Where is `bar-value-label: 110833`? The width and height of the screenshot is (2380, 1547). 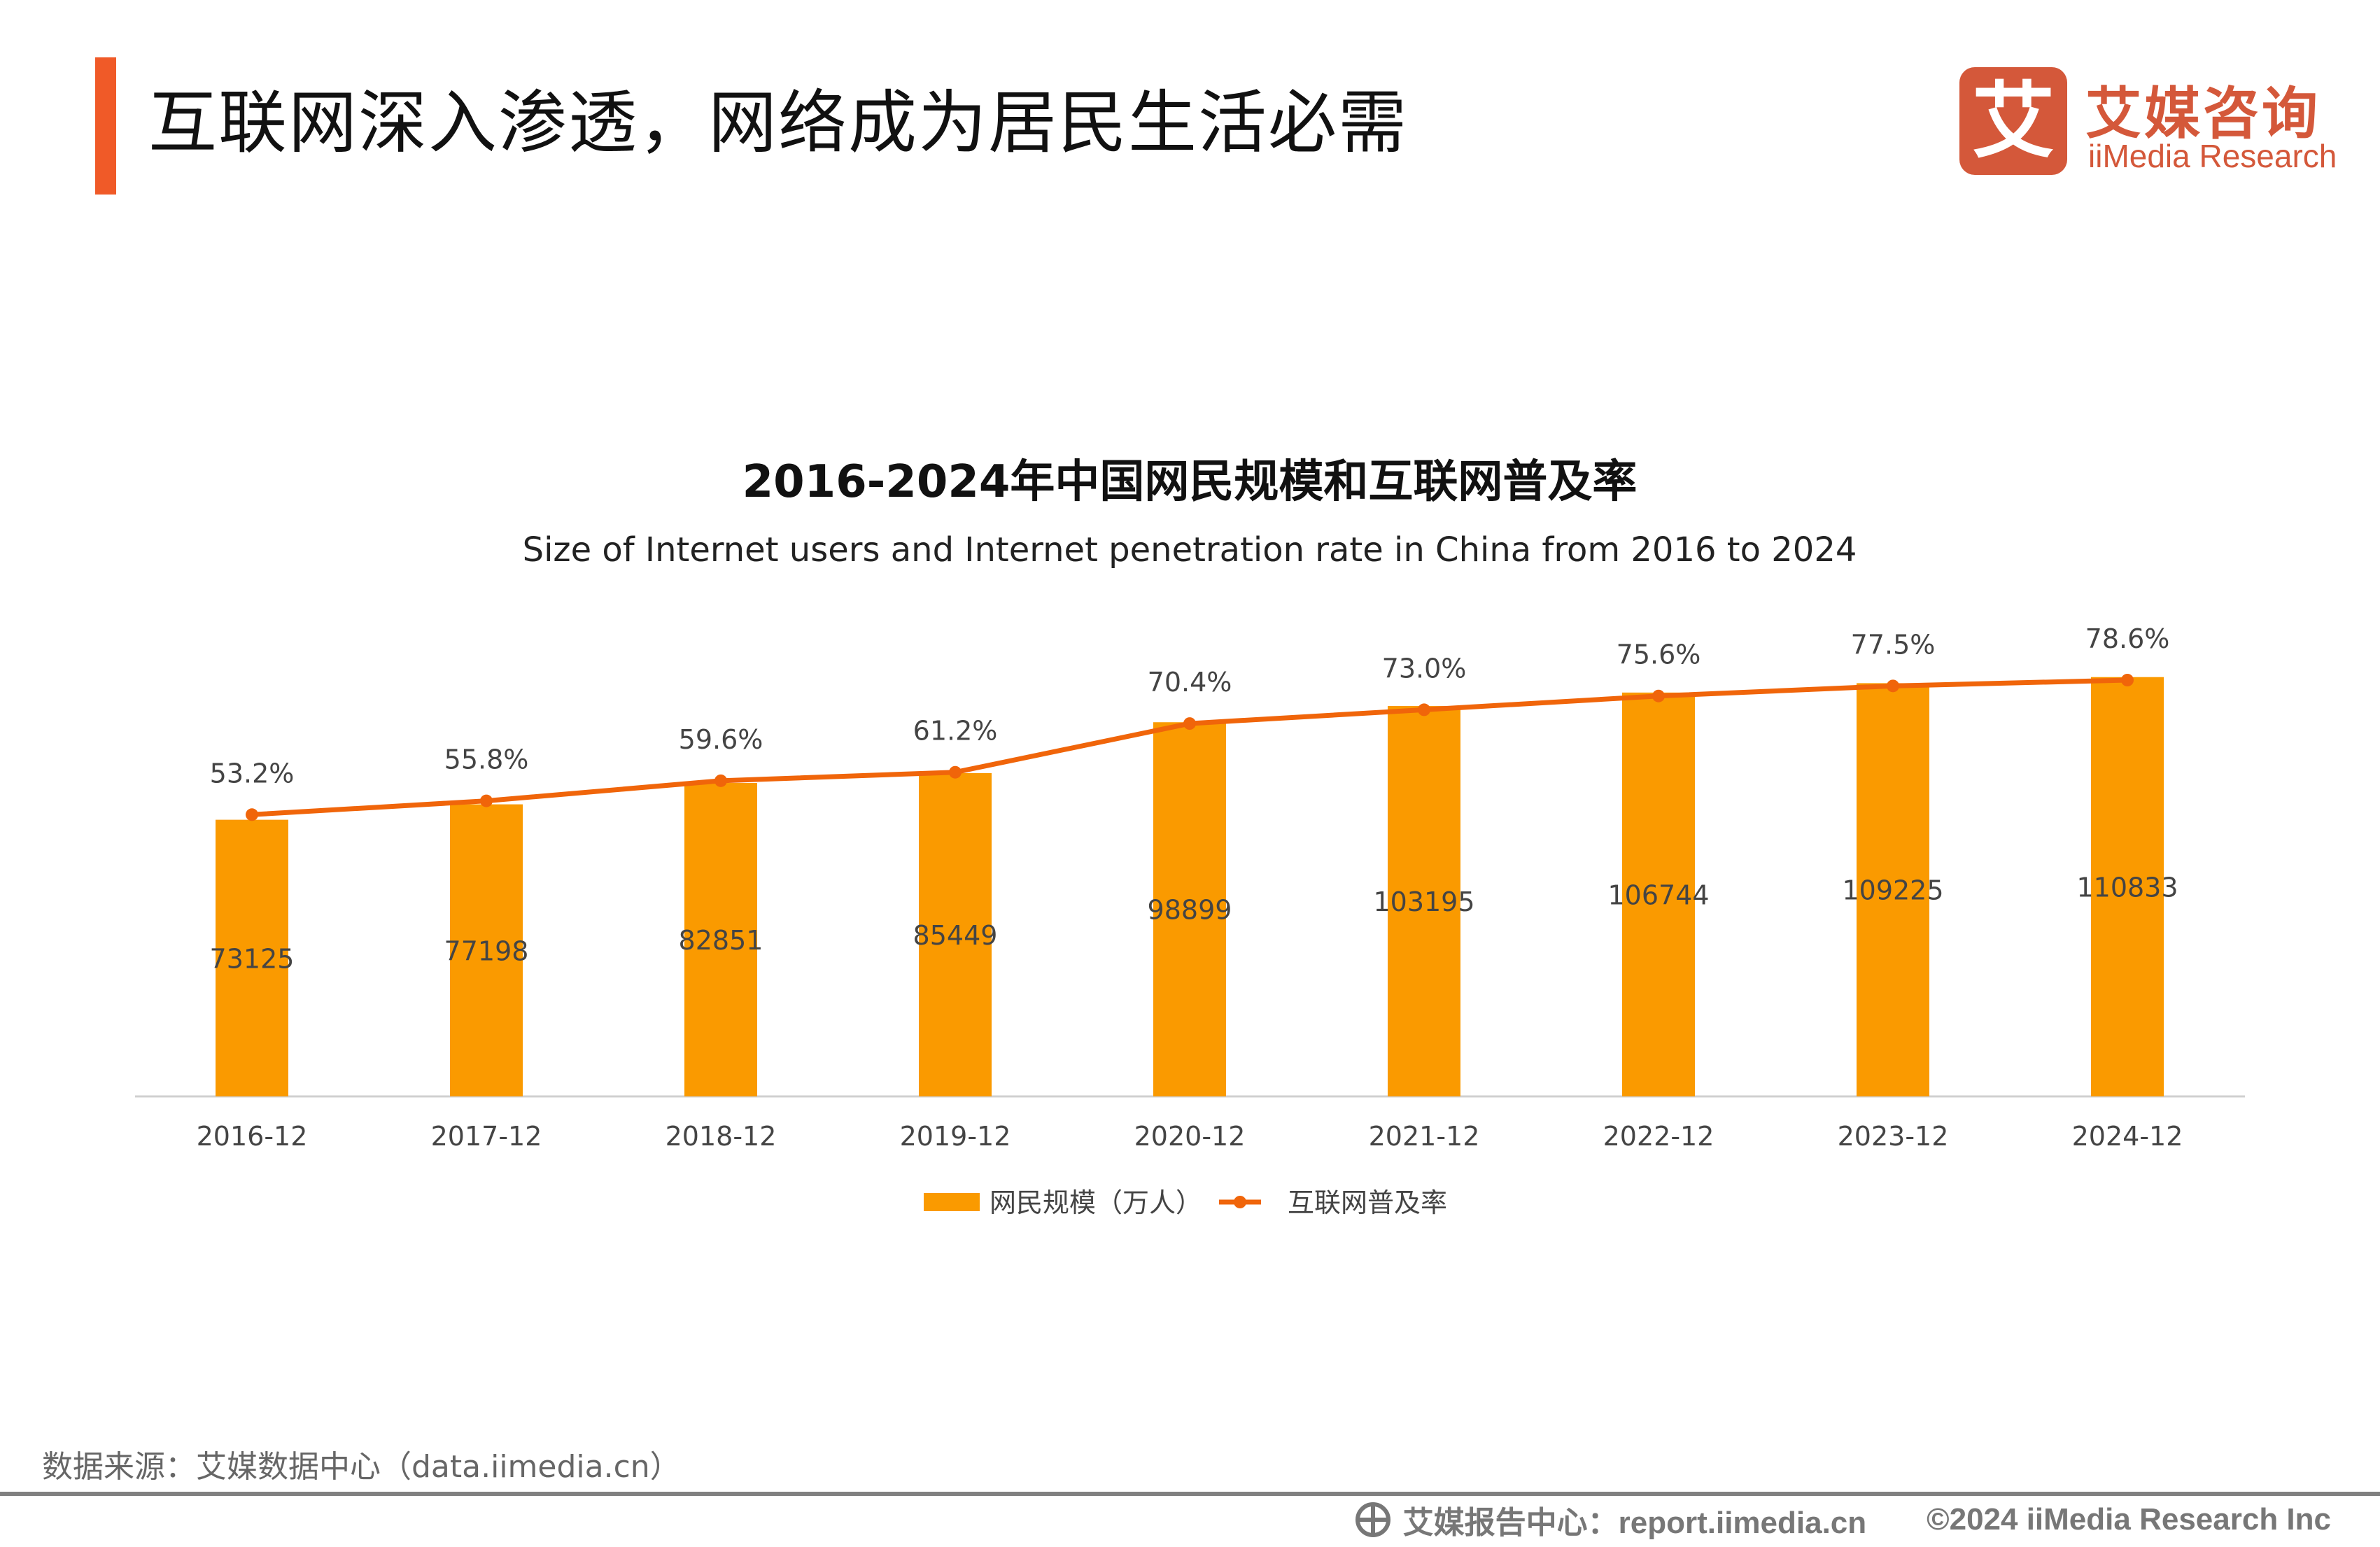
bar-value-label: 110833 is located at coordinates (2127, 888).